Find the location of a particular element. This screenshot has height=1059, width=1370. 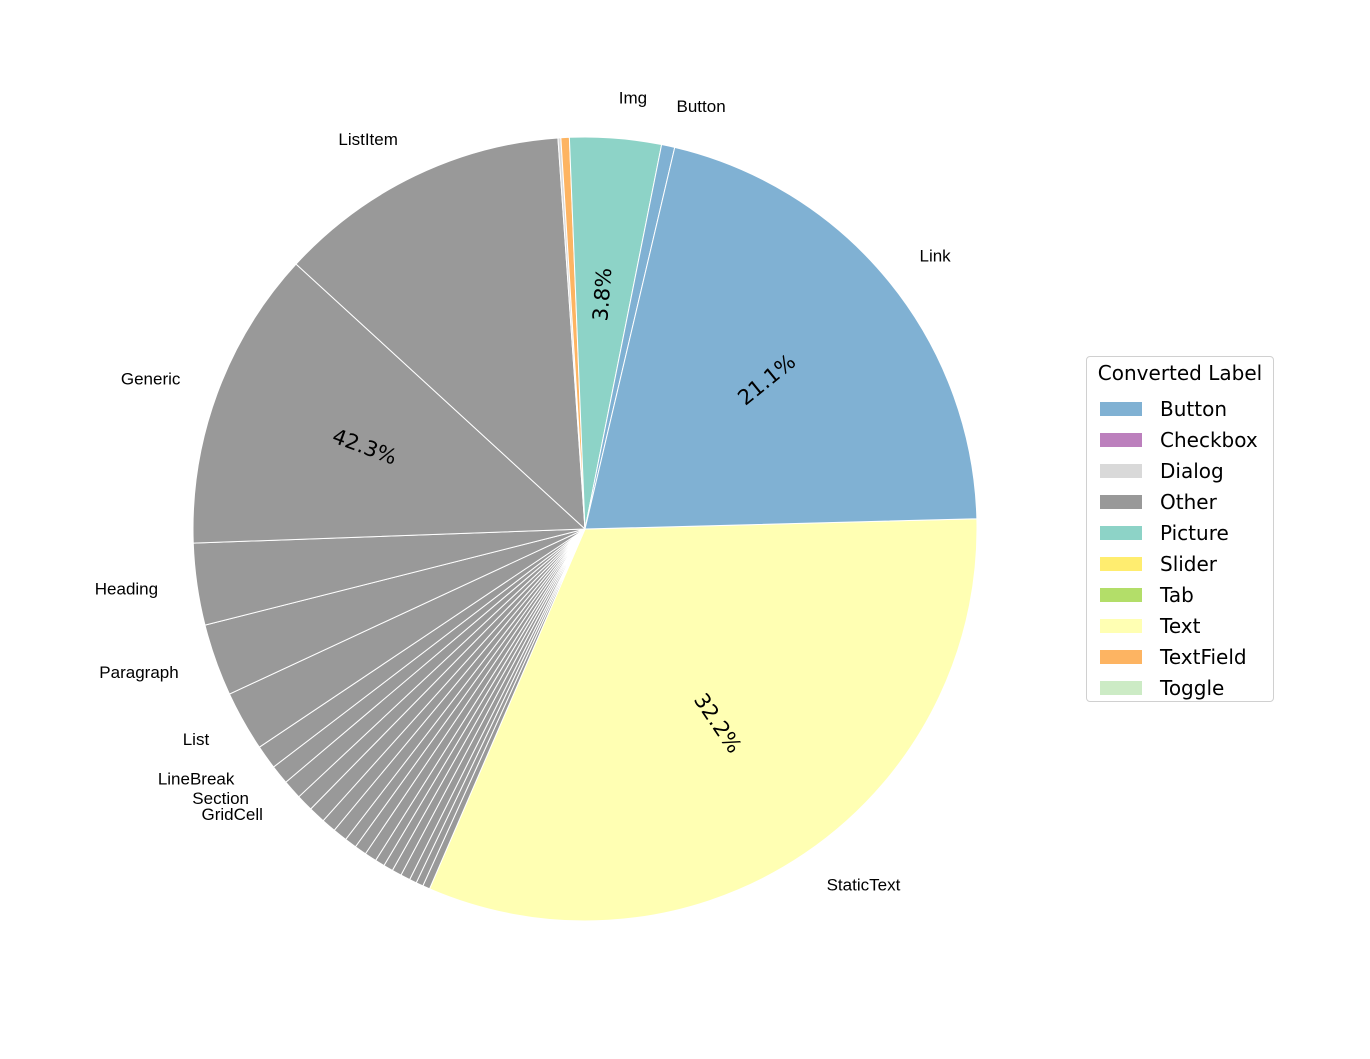

slice-label-gridcell: GridCell is located at coordinates (231, 814).